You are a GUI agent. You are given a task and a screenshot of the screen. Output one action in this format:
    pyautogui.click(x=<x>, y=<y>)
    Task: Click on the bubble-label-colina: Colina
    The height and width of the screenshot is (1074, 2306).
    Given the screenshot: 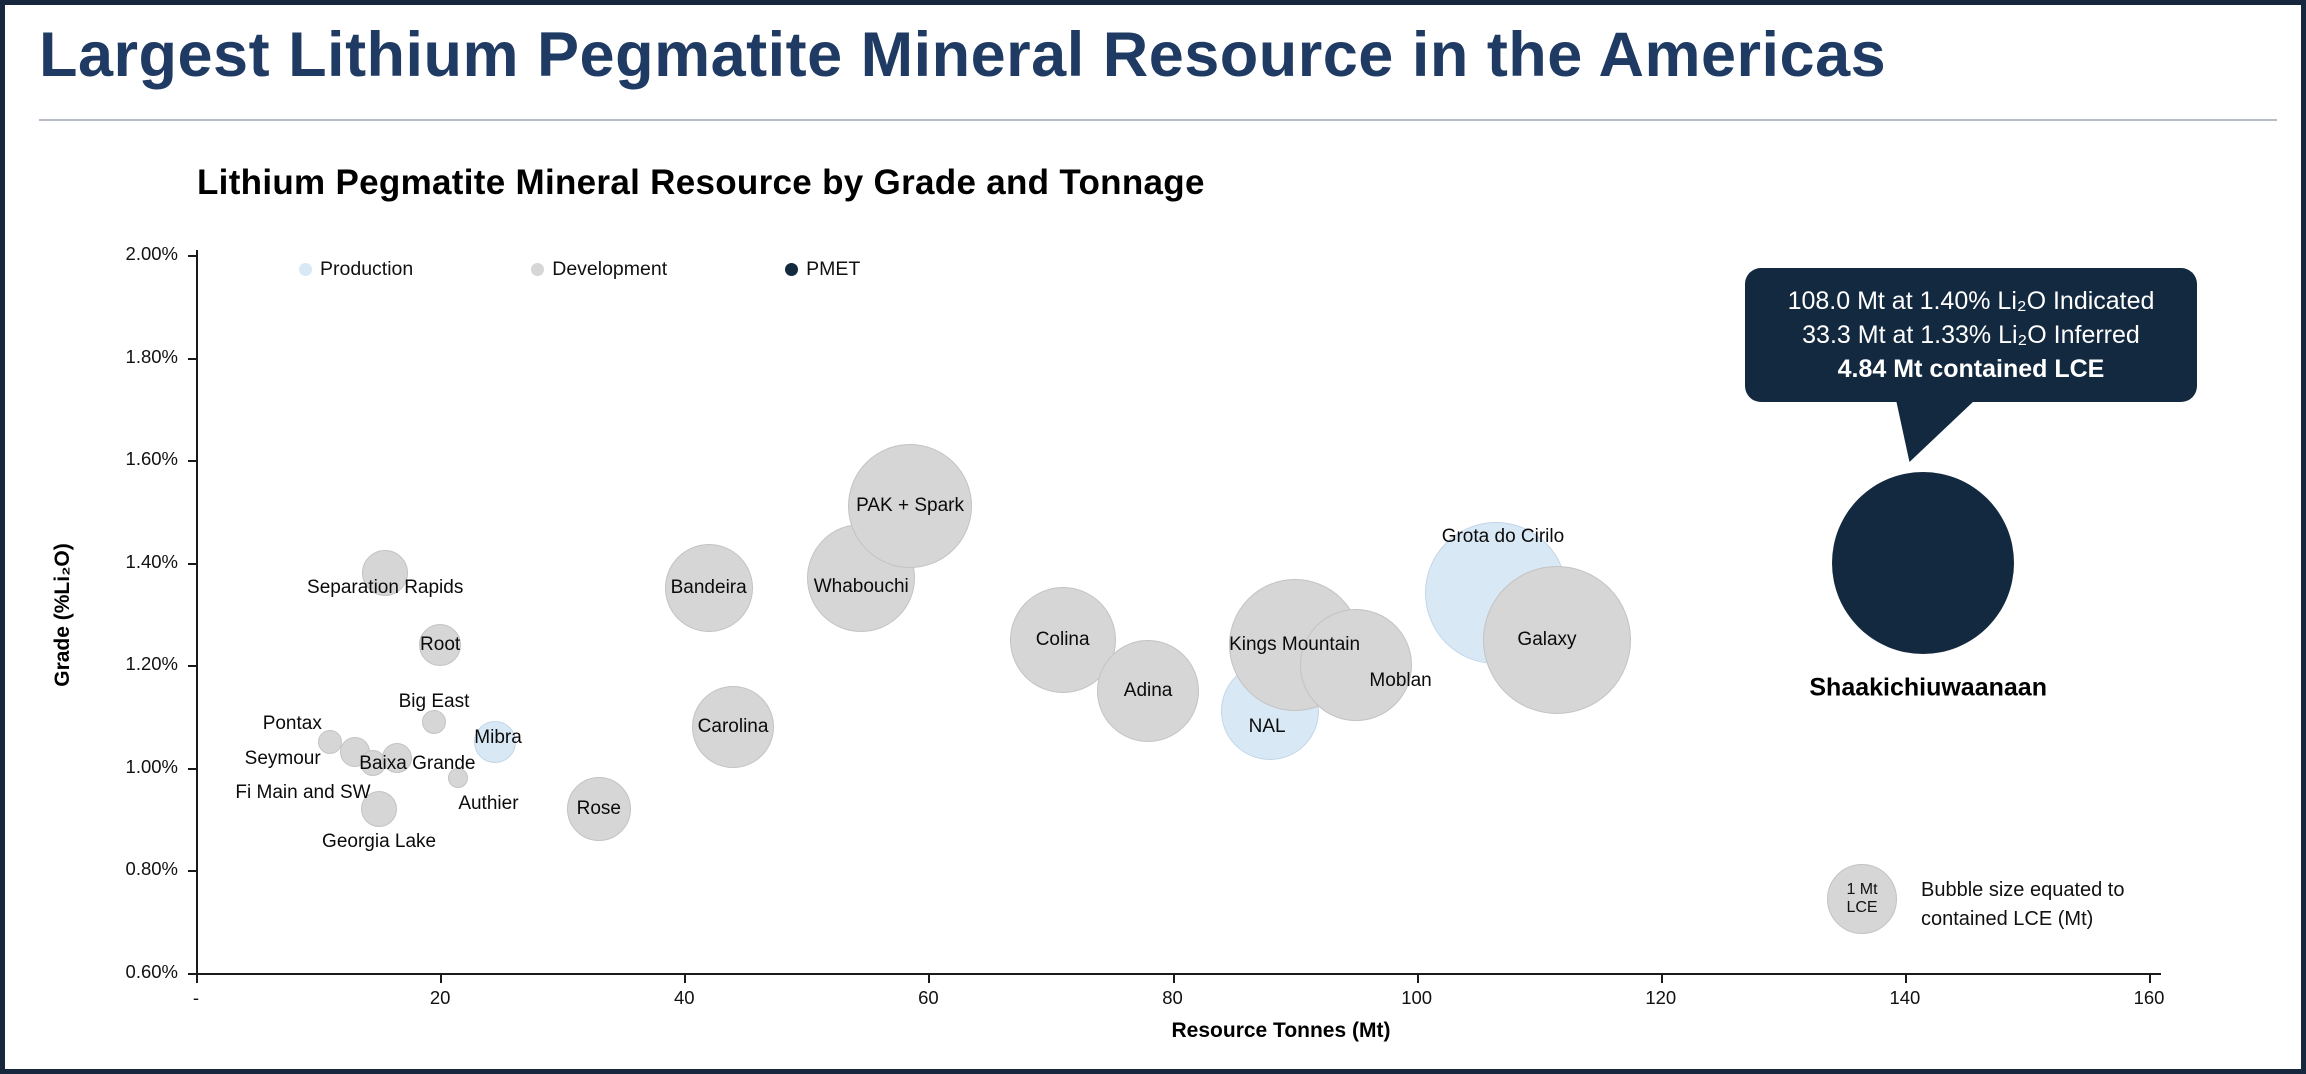 What is the action you would take?
    pyautogui.click(x=1062, y=639)
    